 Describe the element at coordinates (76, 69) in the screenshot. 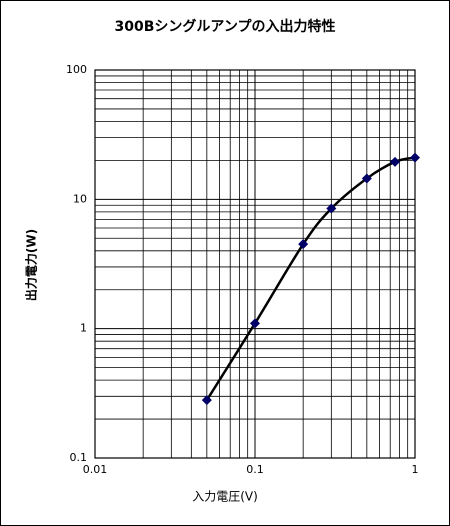

I see `y-tick-label: 100` at that location.